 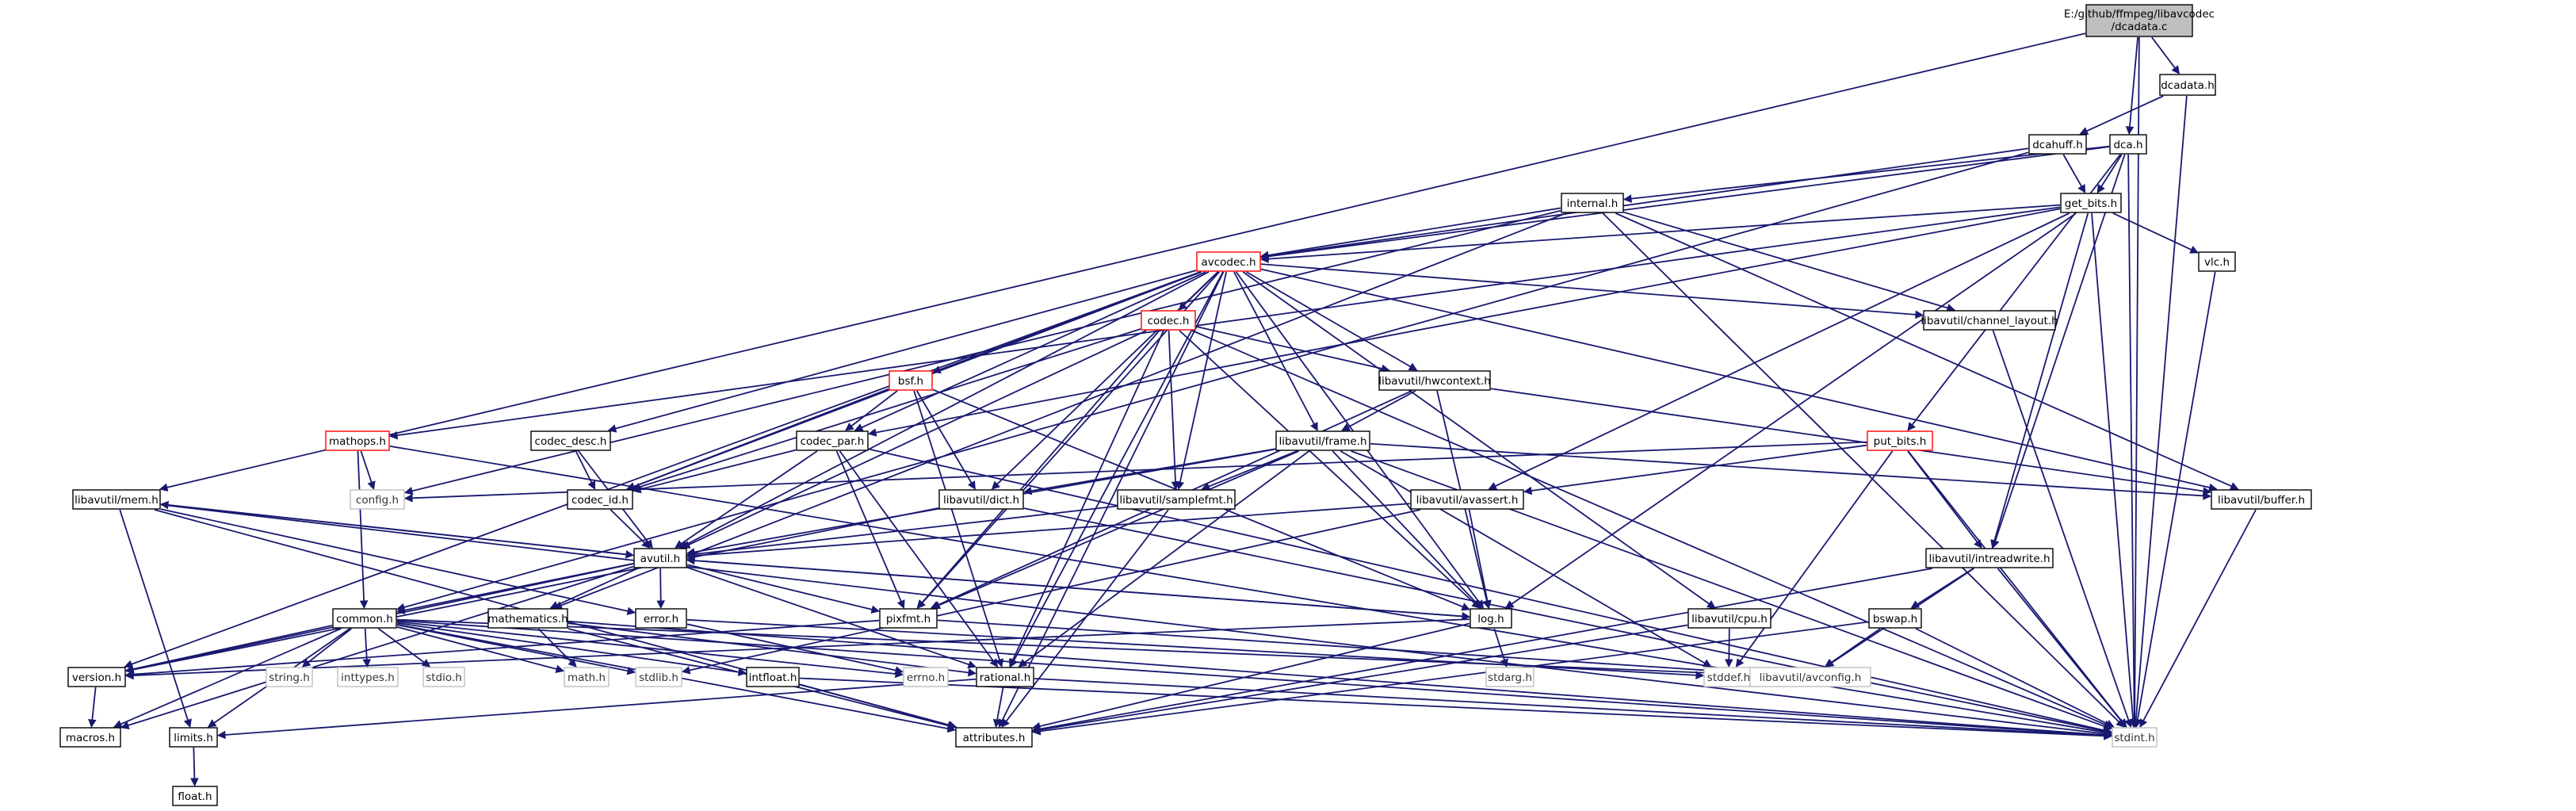 What do you see at coordinates (661, 589) in the screenshot?
I see `edge-avutil_h-to-error_h` at bounding box center [661, 589].